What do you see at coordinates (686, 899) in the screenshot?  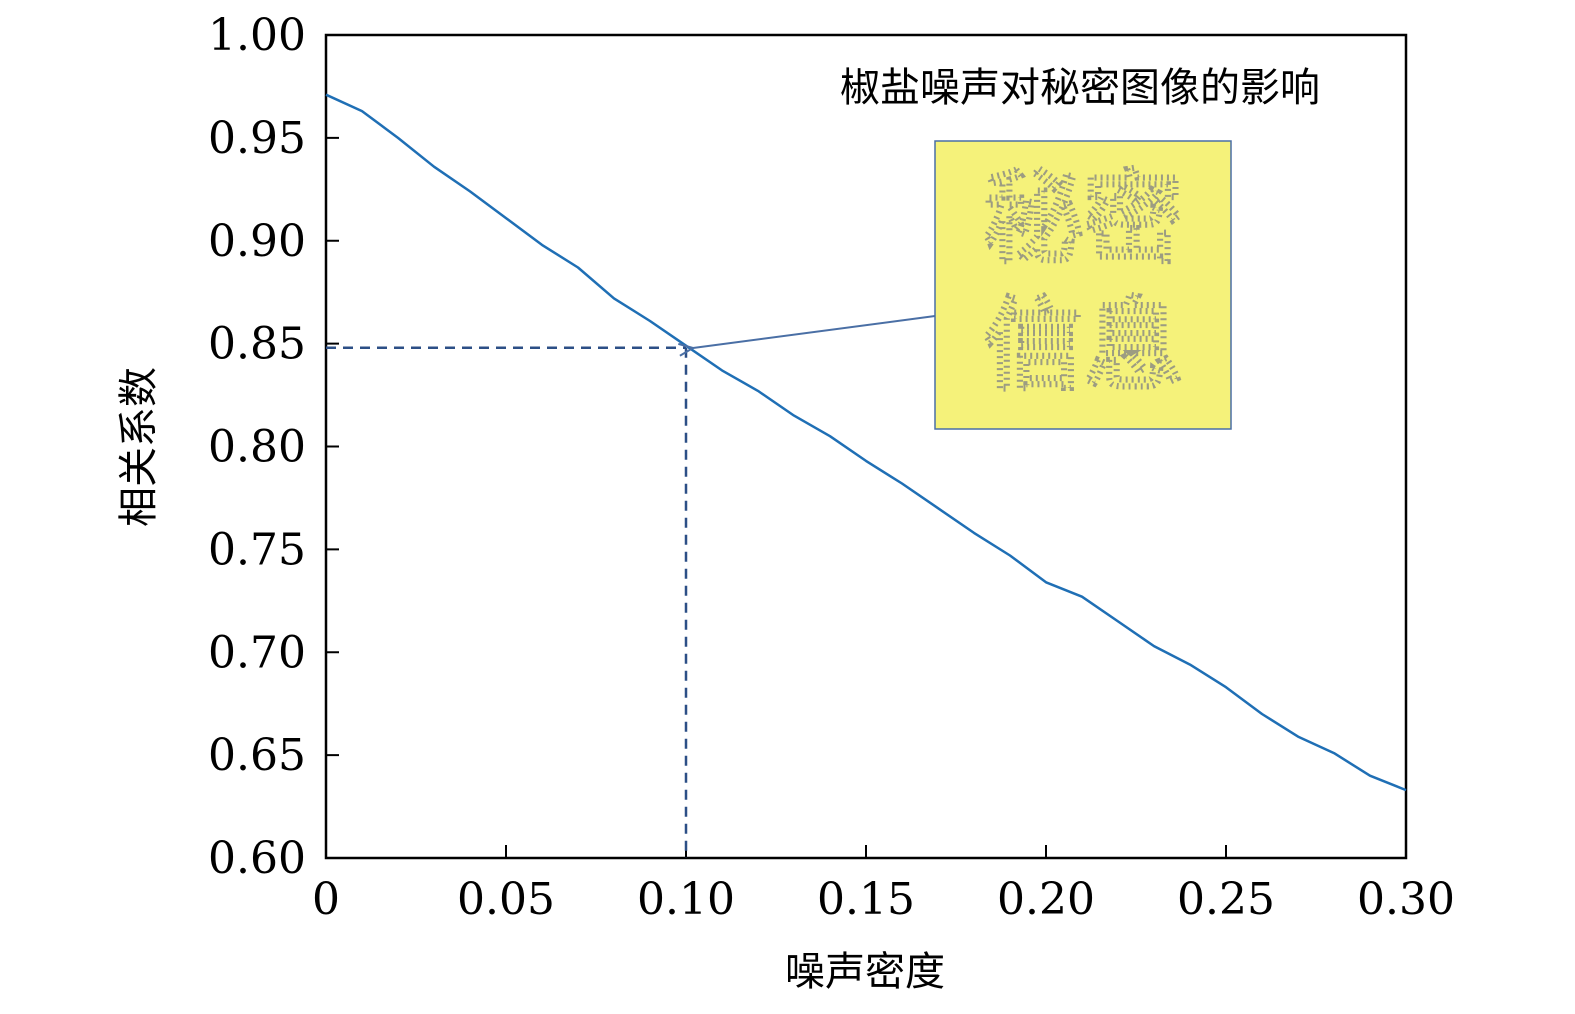 I see `x-tick-label: 0.10` at bounding box center [686, 899].